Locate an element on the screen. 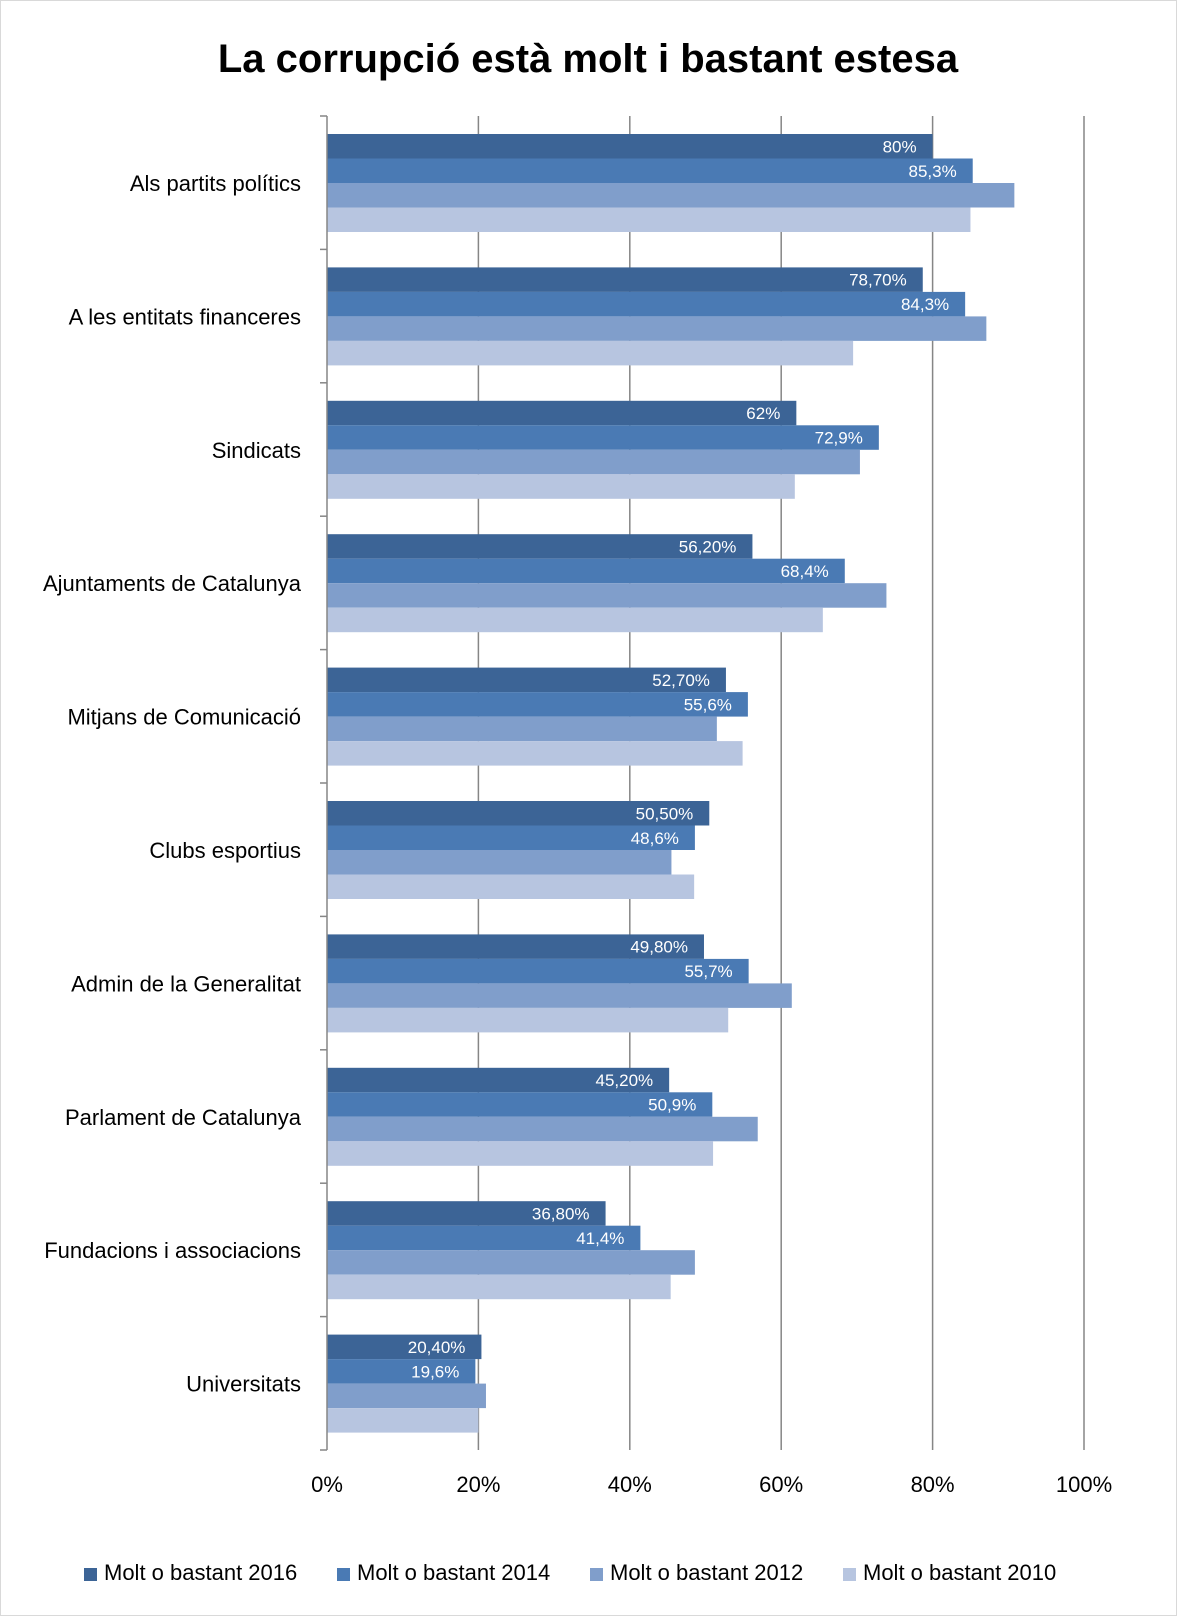 The image size is (1177, 1616). data-label: 49,80% is located at coordinates (659, 947).